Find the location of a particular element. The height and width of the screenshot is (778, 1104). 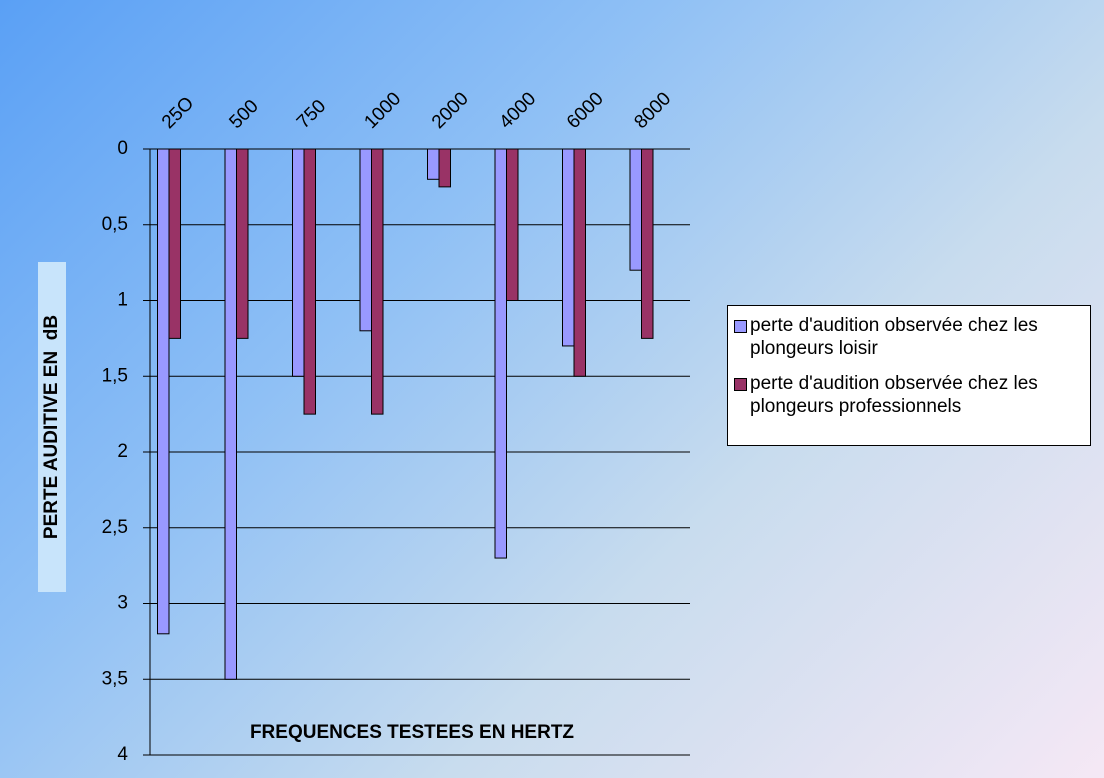

y-tick-label: 2 is located at coordinates (122, 451).